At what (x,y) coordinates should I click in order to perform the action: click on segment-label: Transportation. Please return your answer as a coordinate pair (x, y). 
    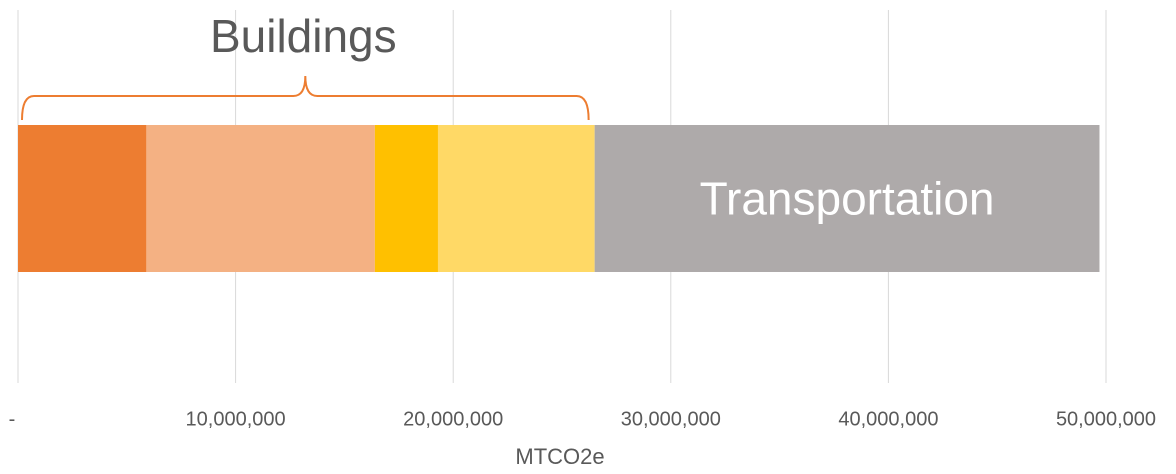
    Looking at the image, I should click on (847, 199).